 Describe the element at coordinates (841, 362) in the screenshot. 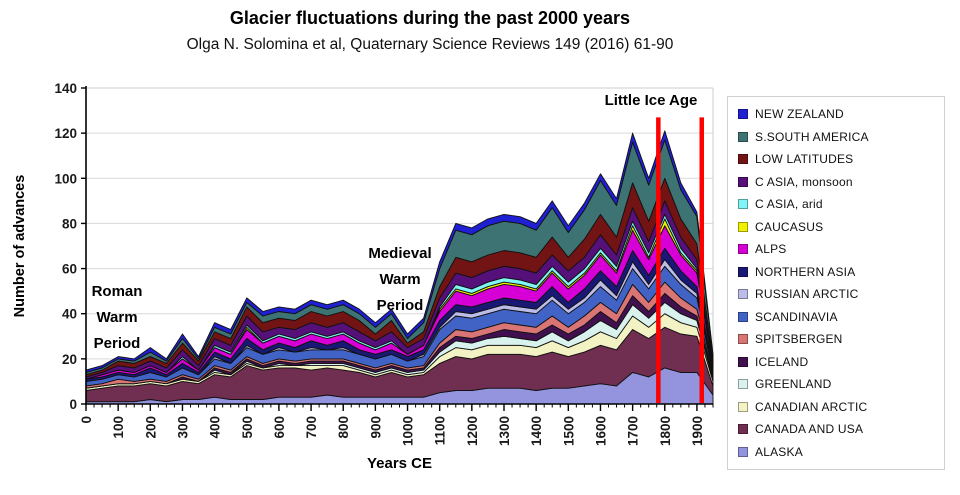

I see `legend-item-iceland: ICELAND` at that location.